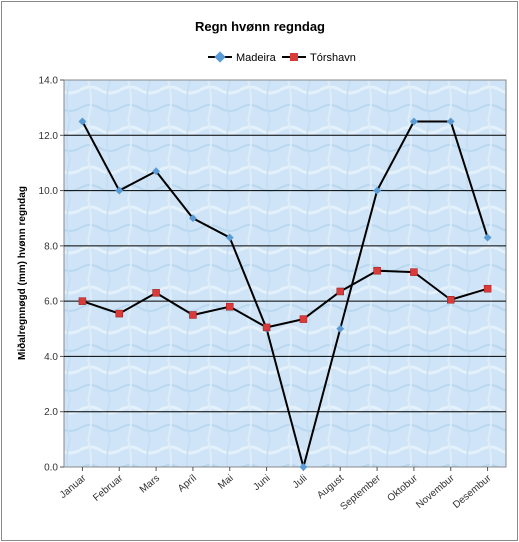  I want to click on x-tick-label: September, so click(360, 492).